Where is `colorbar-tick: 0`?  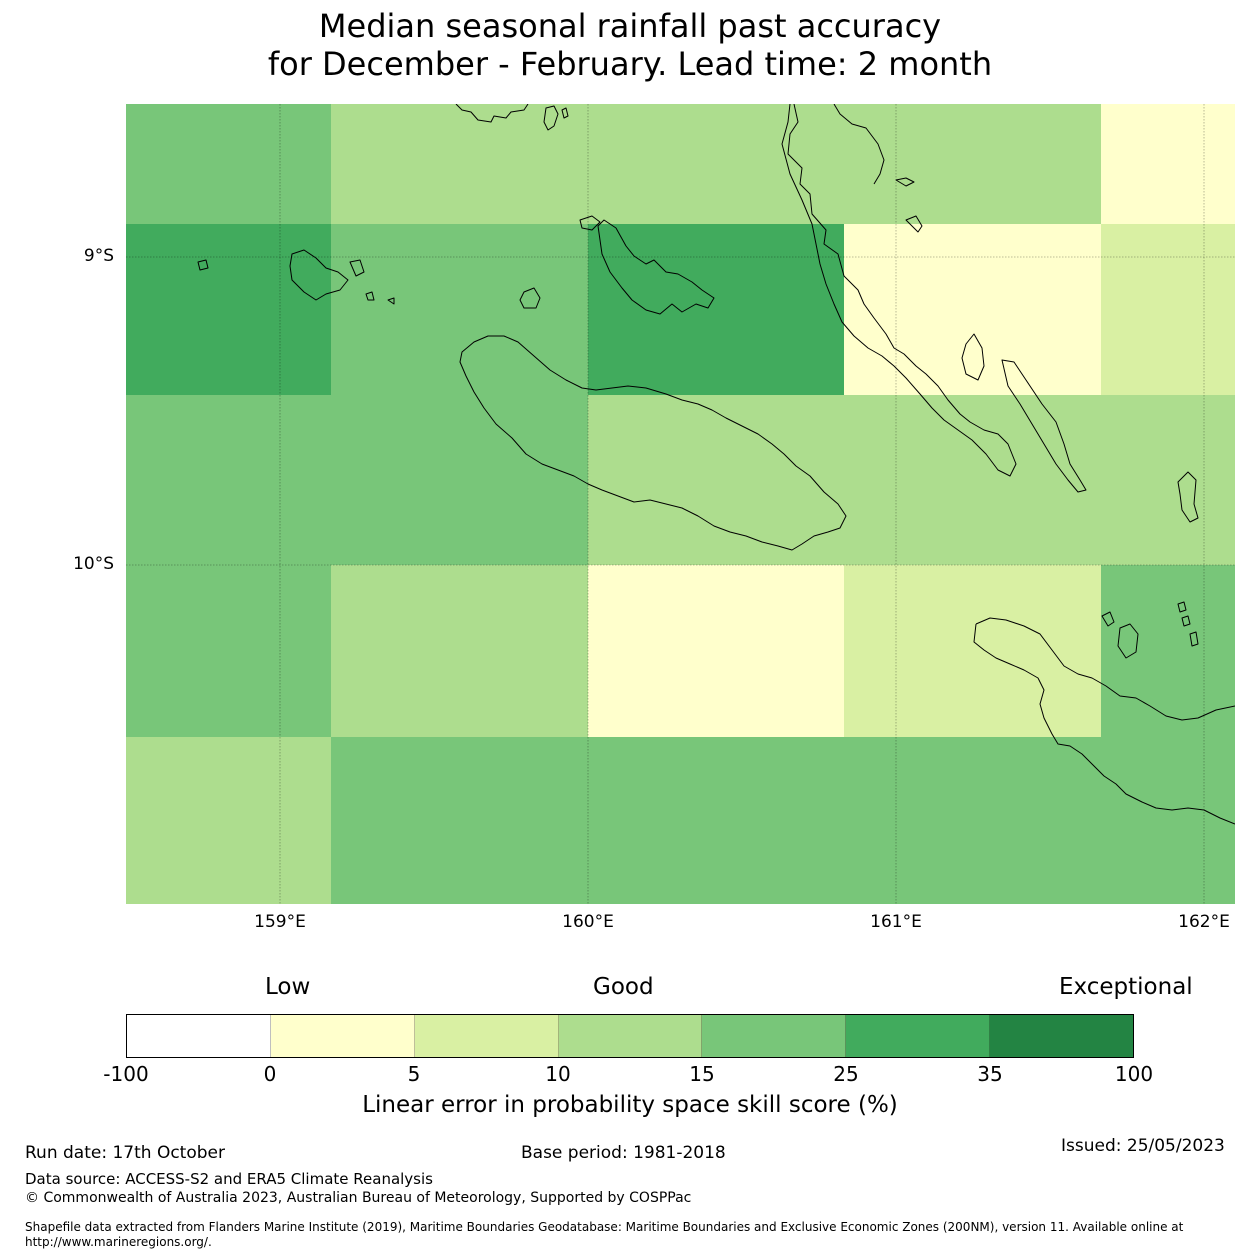
colorbar-tick: 0 is located at coordinates (270, 1074).